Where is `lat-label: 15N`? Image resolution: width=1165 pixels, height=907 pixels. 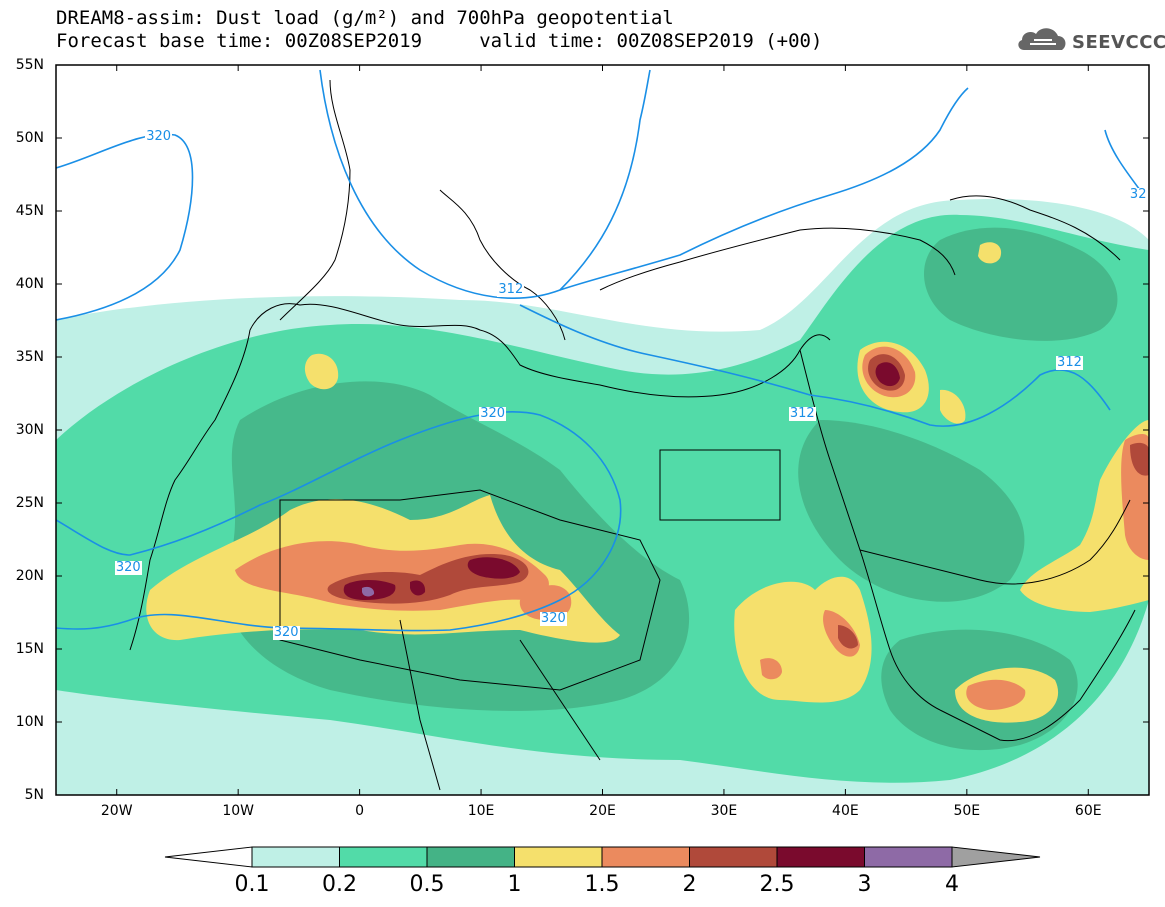
lat-label: 15N is located at coordinates (29, 649).